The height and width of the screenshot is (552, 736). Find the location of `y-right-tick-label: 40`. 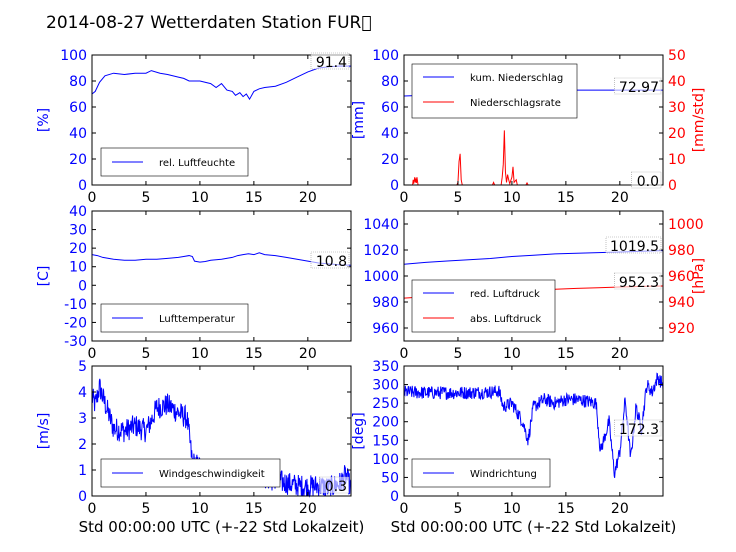

y-right-tick-label: 40 is located at coordinates (677, 82).